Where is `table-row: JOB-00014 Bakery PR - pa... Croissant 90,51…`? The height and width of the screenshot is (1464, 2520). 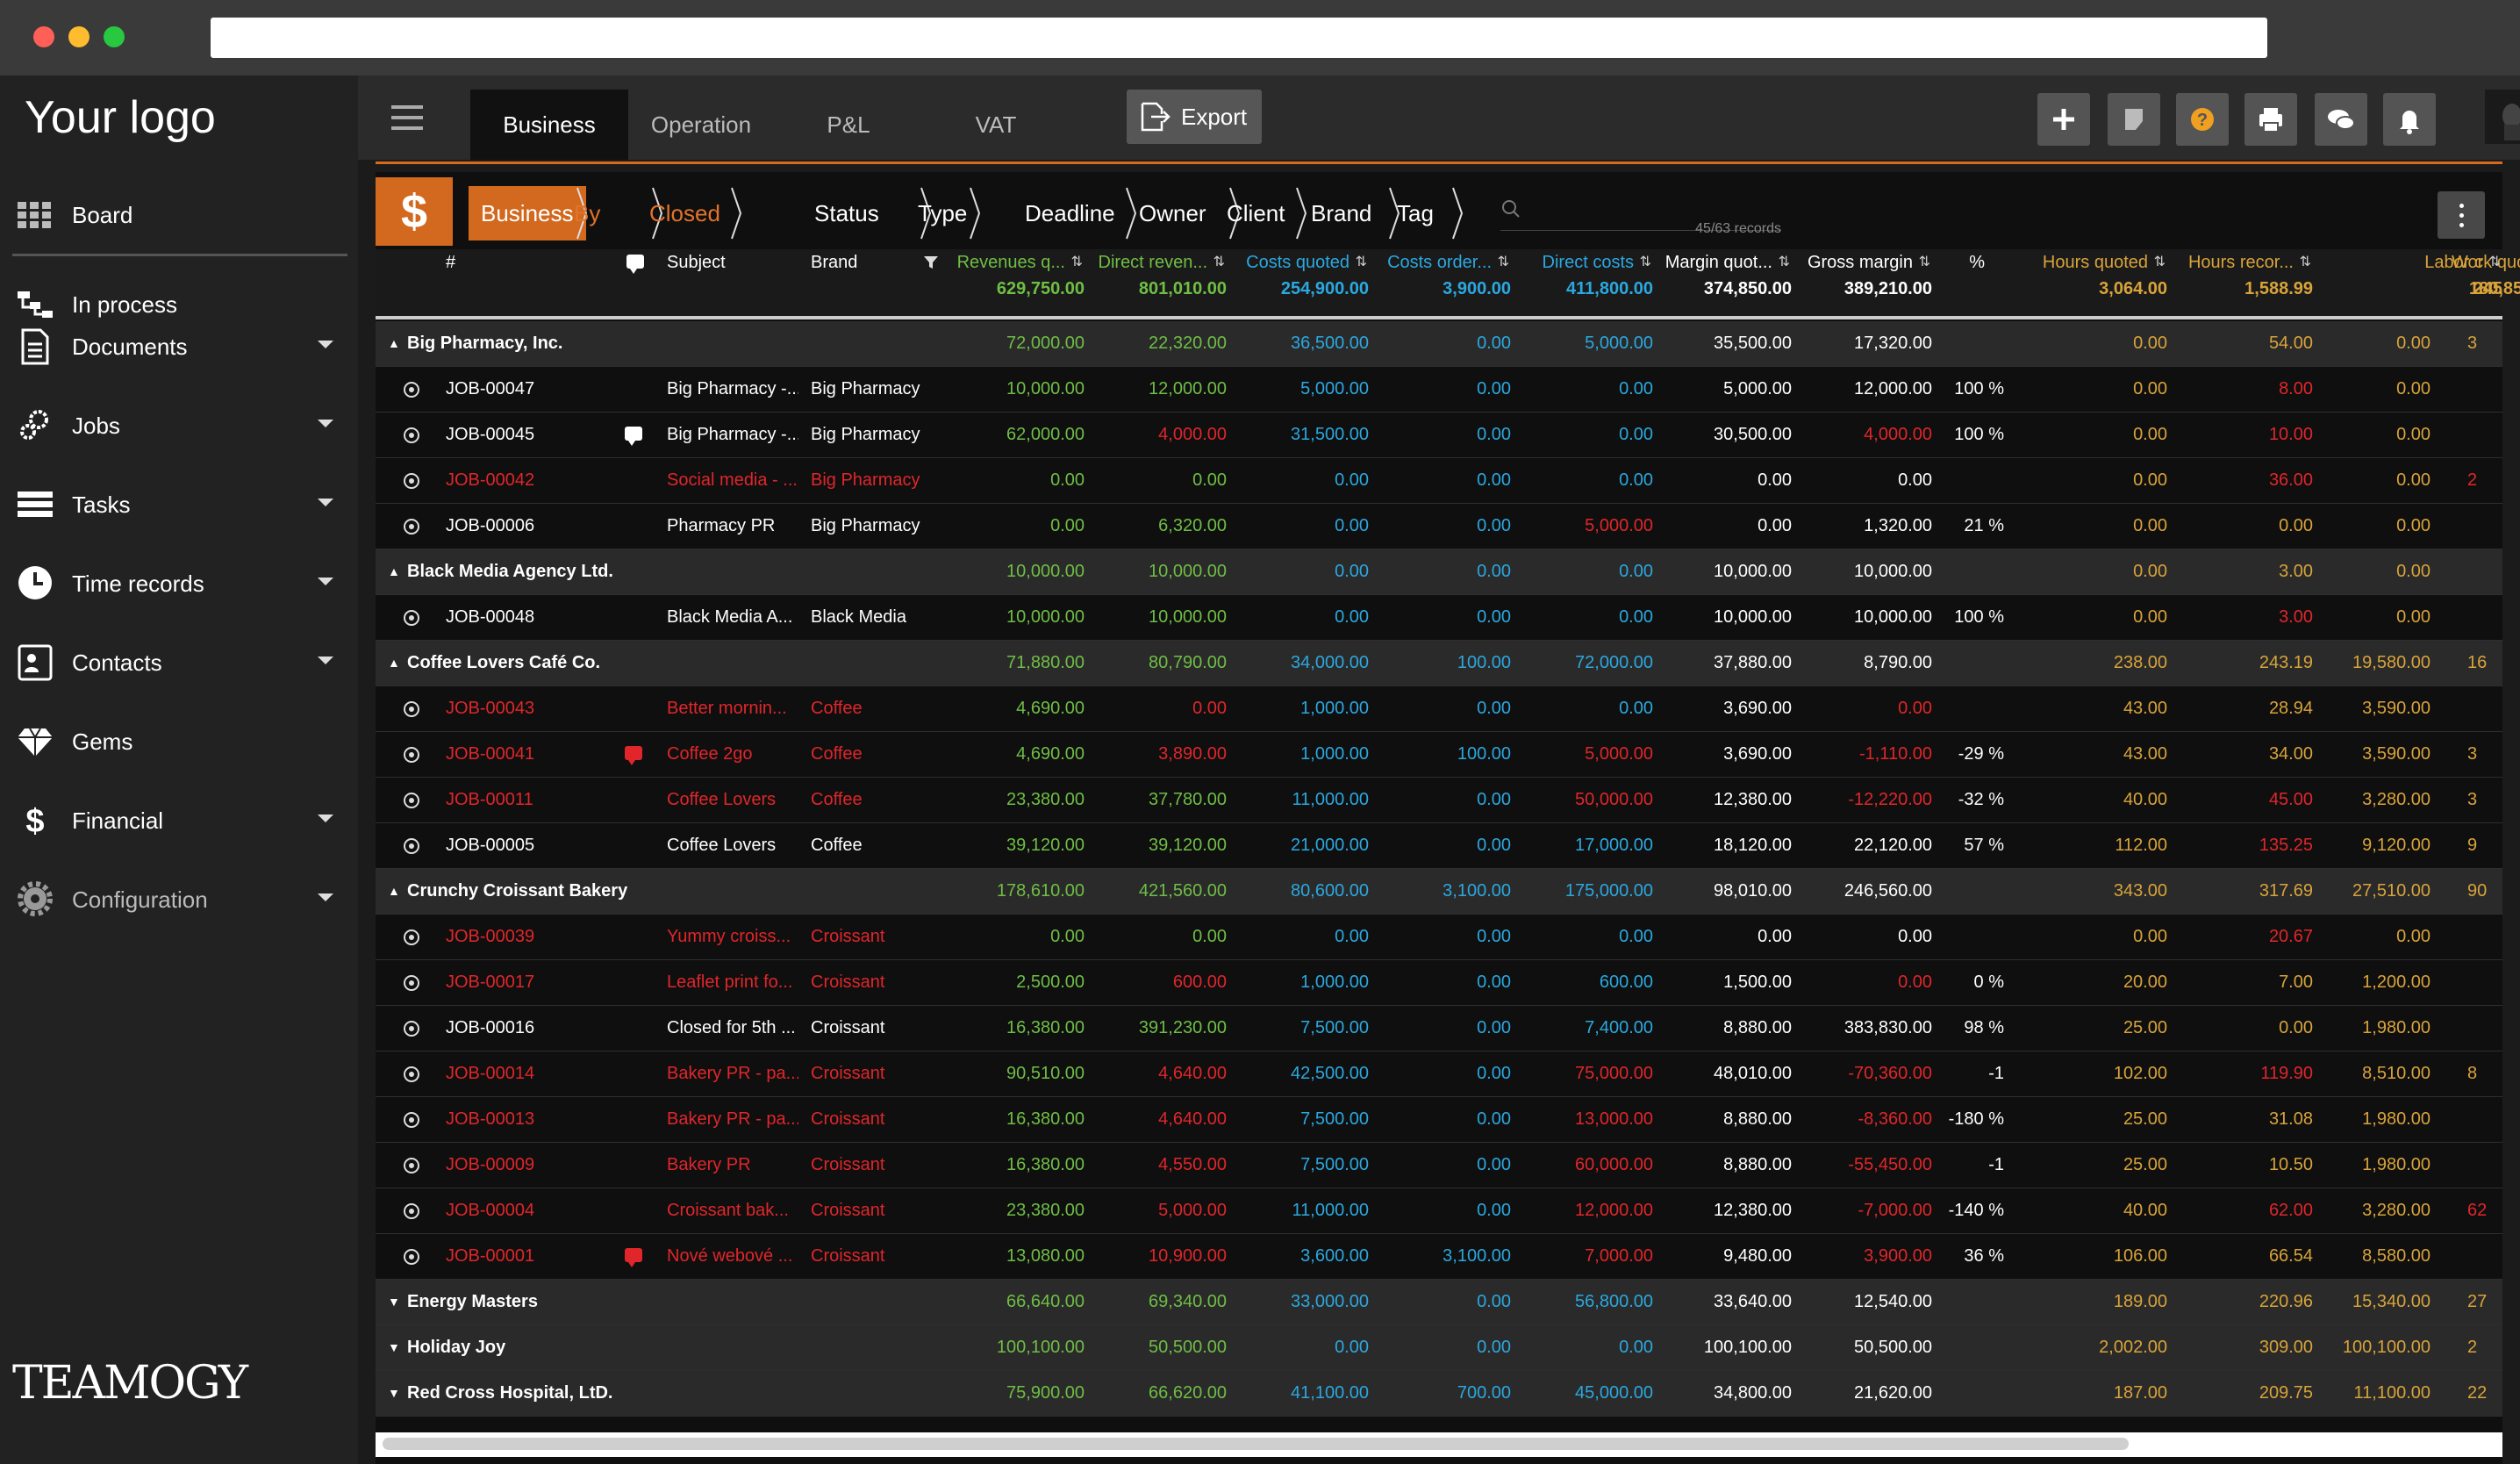
table-row: JOB-00014 Bakery PR - pa... Croissant 90,51… is located at coordinates (1439, 1074).